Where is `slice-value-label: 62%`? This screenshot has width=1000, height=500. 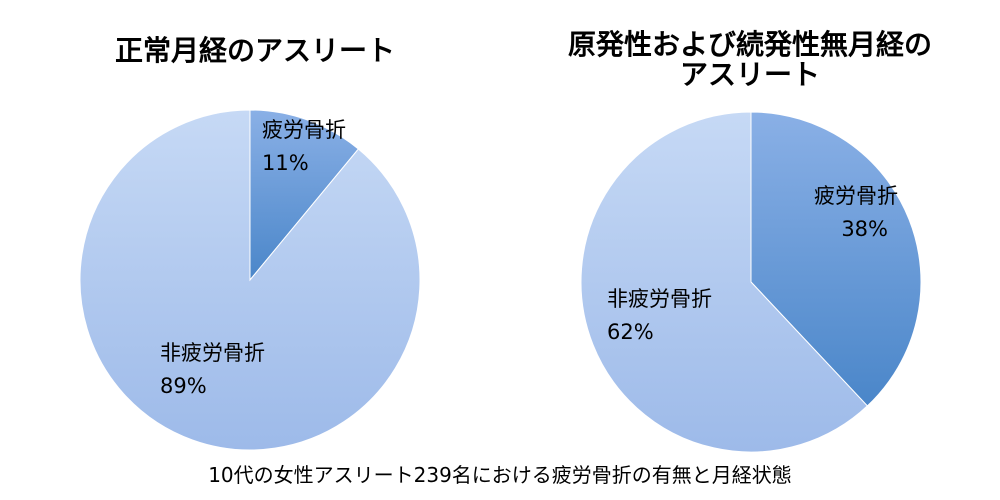
slice-value-label: 62% is located at coordinates (630, 332).